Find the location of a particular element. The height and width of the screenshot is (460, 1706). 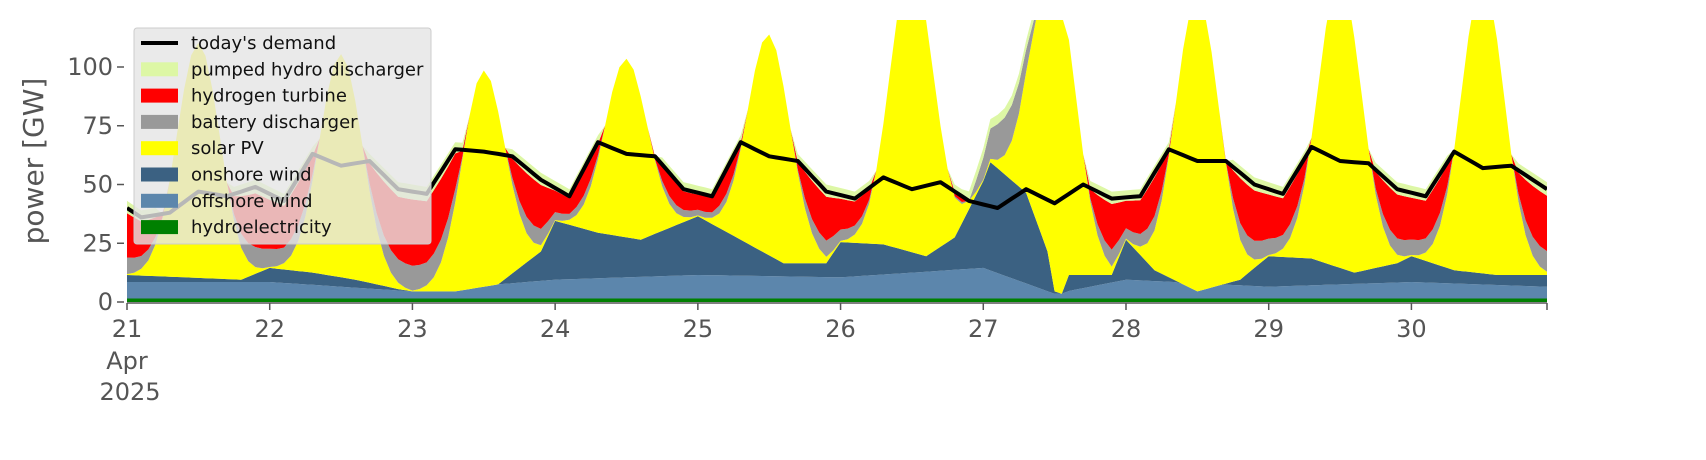

x-tick-sublabel: 2025 is located at coordinates (129, 392).